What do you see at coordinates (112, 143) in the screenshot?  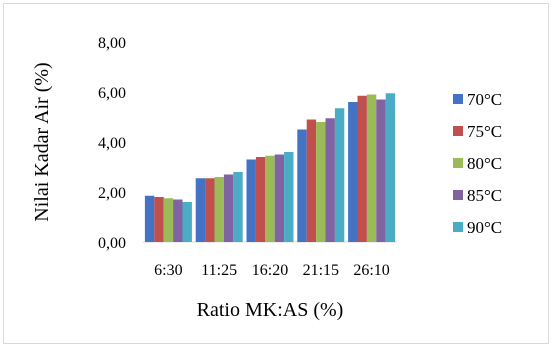 I see `y-tick-label: 4,00` at bounding box center [112, 143].